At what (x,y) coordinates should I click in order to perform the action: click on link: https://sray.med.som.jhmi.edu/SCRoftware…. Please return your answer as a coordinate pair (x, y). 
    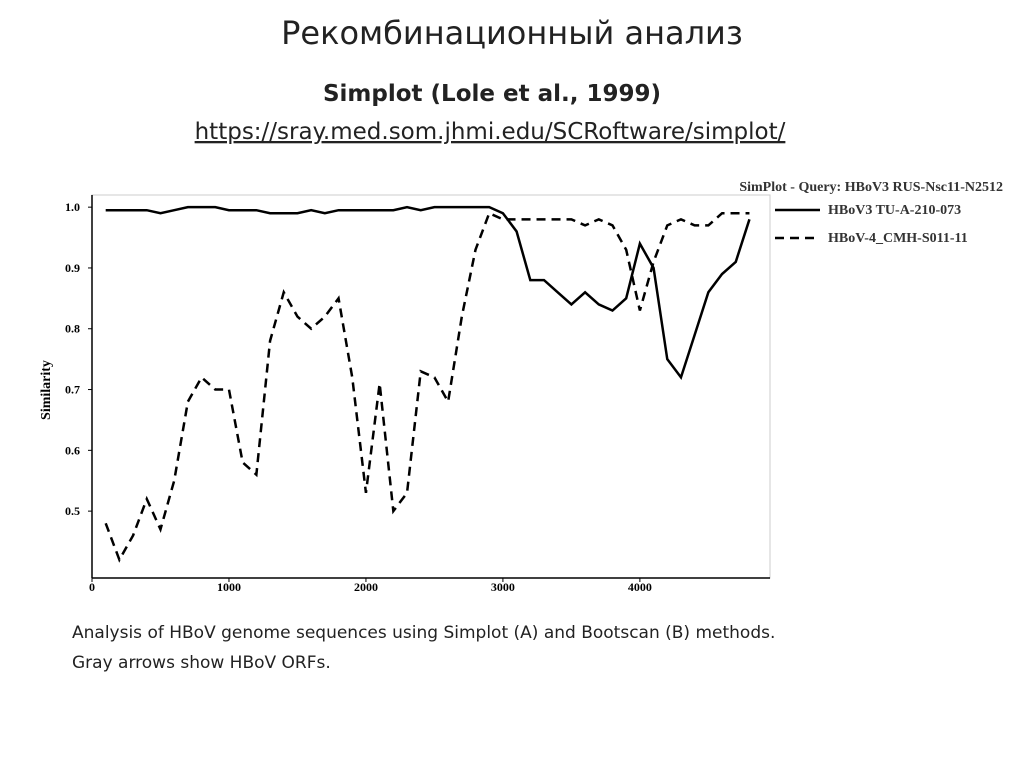
    Looking at the image, I should click on (490, 132).